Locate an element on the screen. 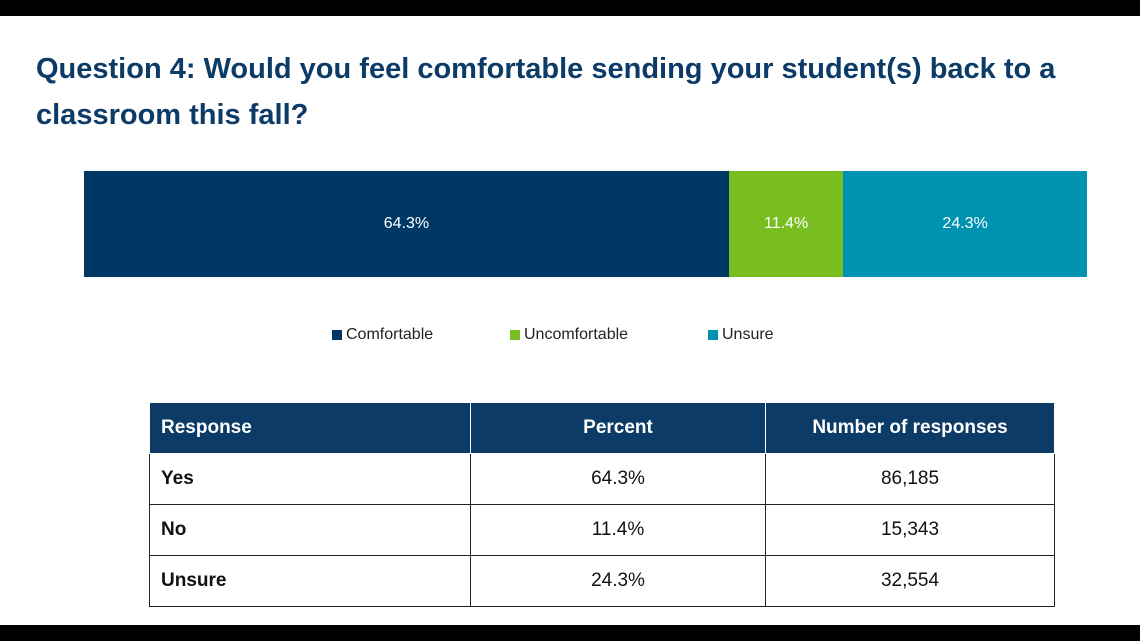 This screenshot has height=641, width=1140. cell-percent: 11.4% is located at coordinates (618, 530).